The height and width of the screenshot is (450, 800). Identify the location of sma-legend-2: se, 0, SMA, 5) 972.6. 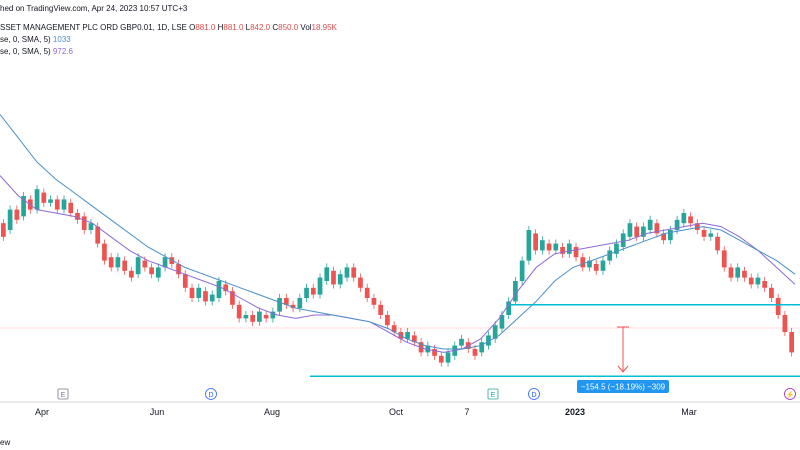
(36, 51).